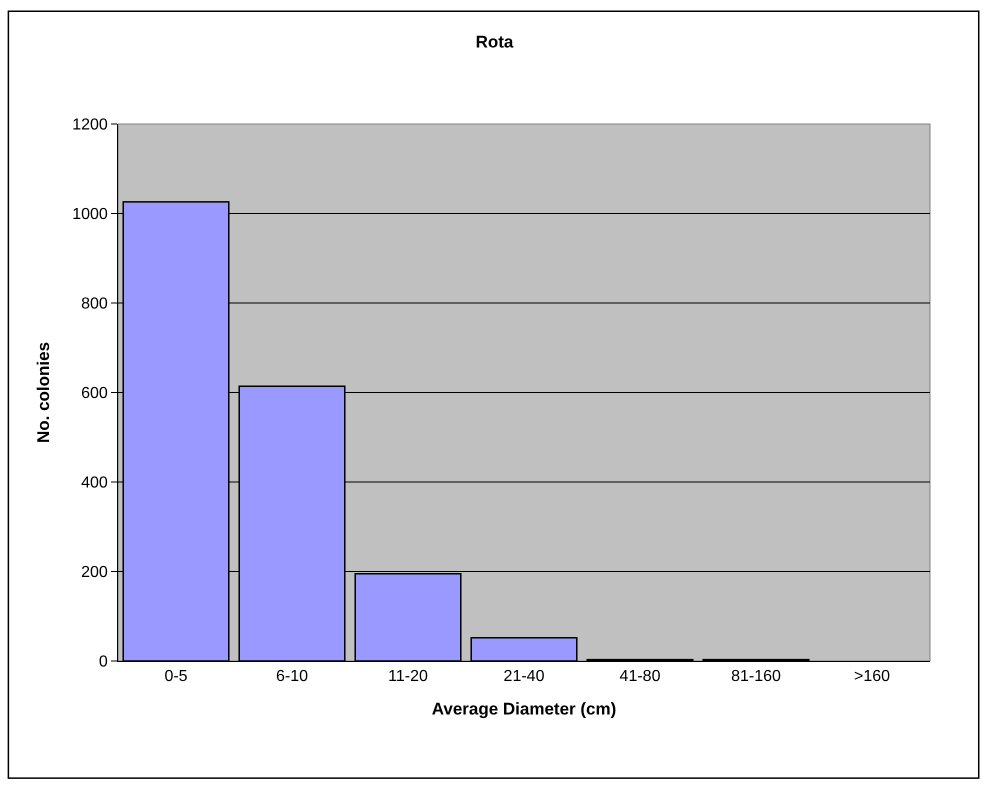  Describe the element at coordinates (176, 677) in the screenshot. I see `x-tick-label: 0-5` at that location.